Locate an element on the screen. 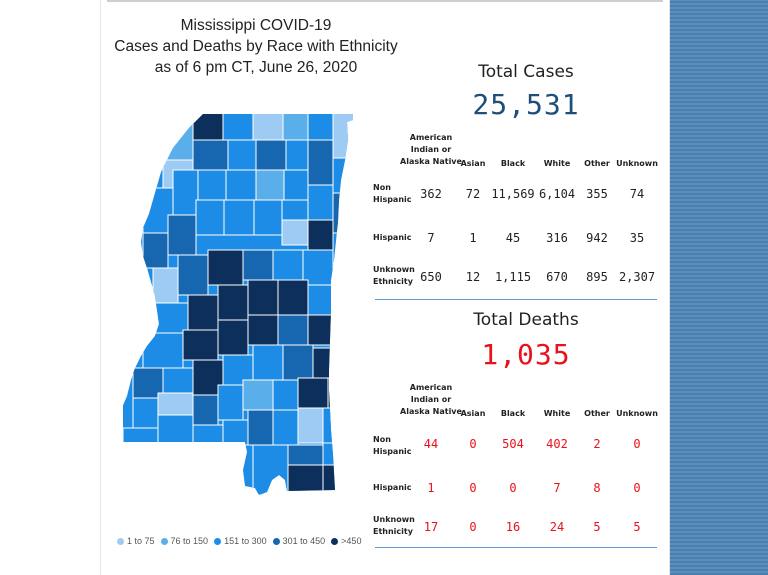 The width and height of the screenshot is (768, 575). legend-item: 1 to 75 is located at coordinates (136, 541).